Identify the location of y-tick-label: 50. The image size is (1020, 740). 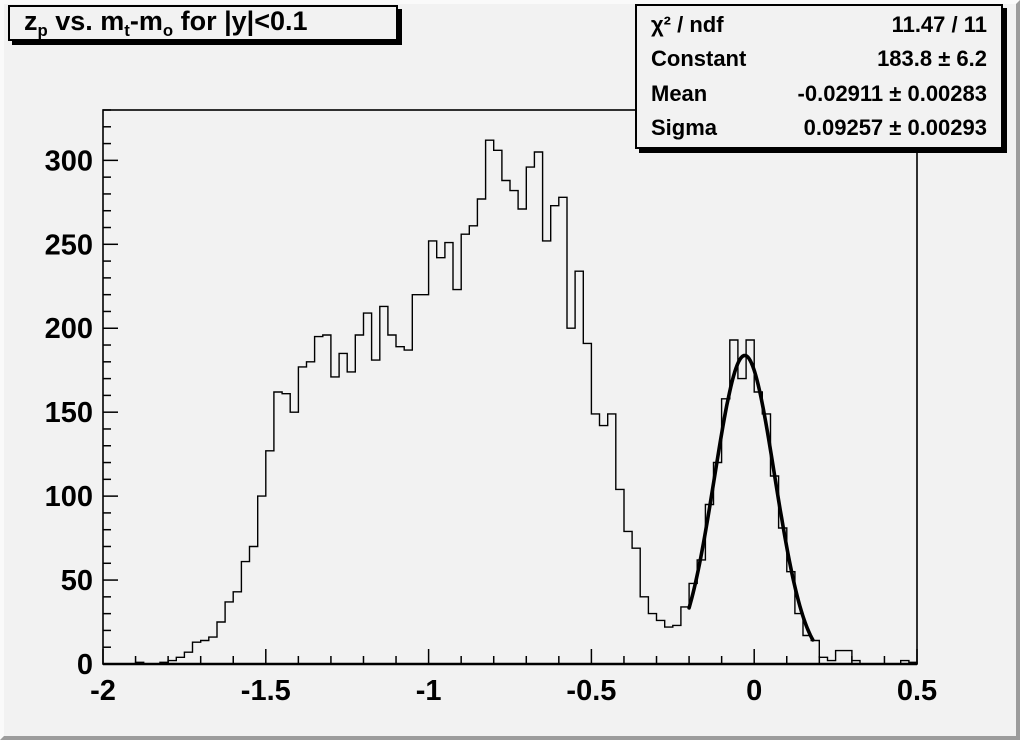
(77, 581).